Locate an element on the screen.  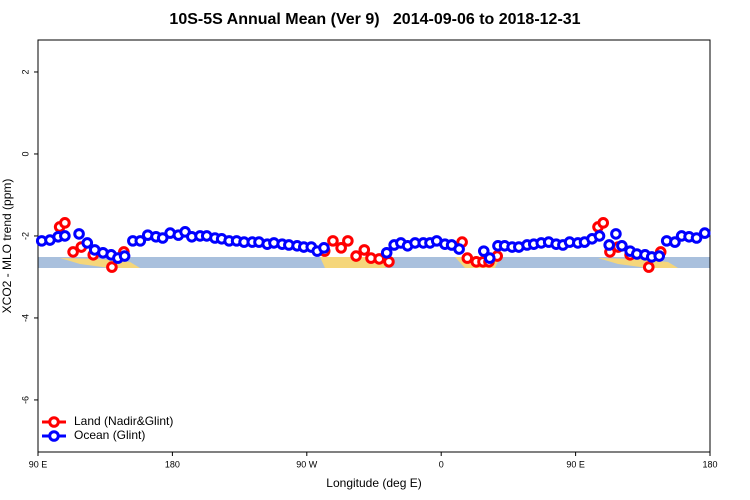
x-tick-label: 0 is located at coordinates (441, 464).